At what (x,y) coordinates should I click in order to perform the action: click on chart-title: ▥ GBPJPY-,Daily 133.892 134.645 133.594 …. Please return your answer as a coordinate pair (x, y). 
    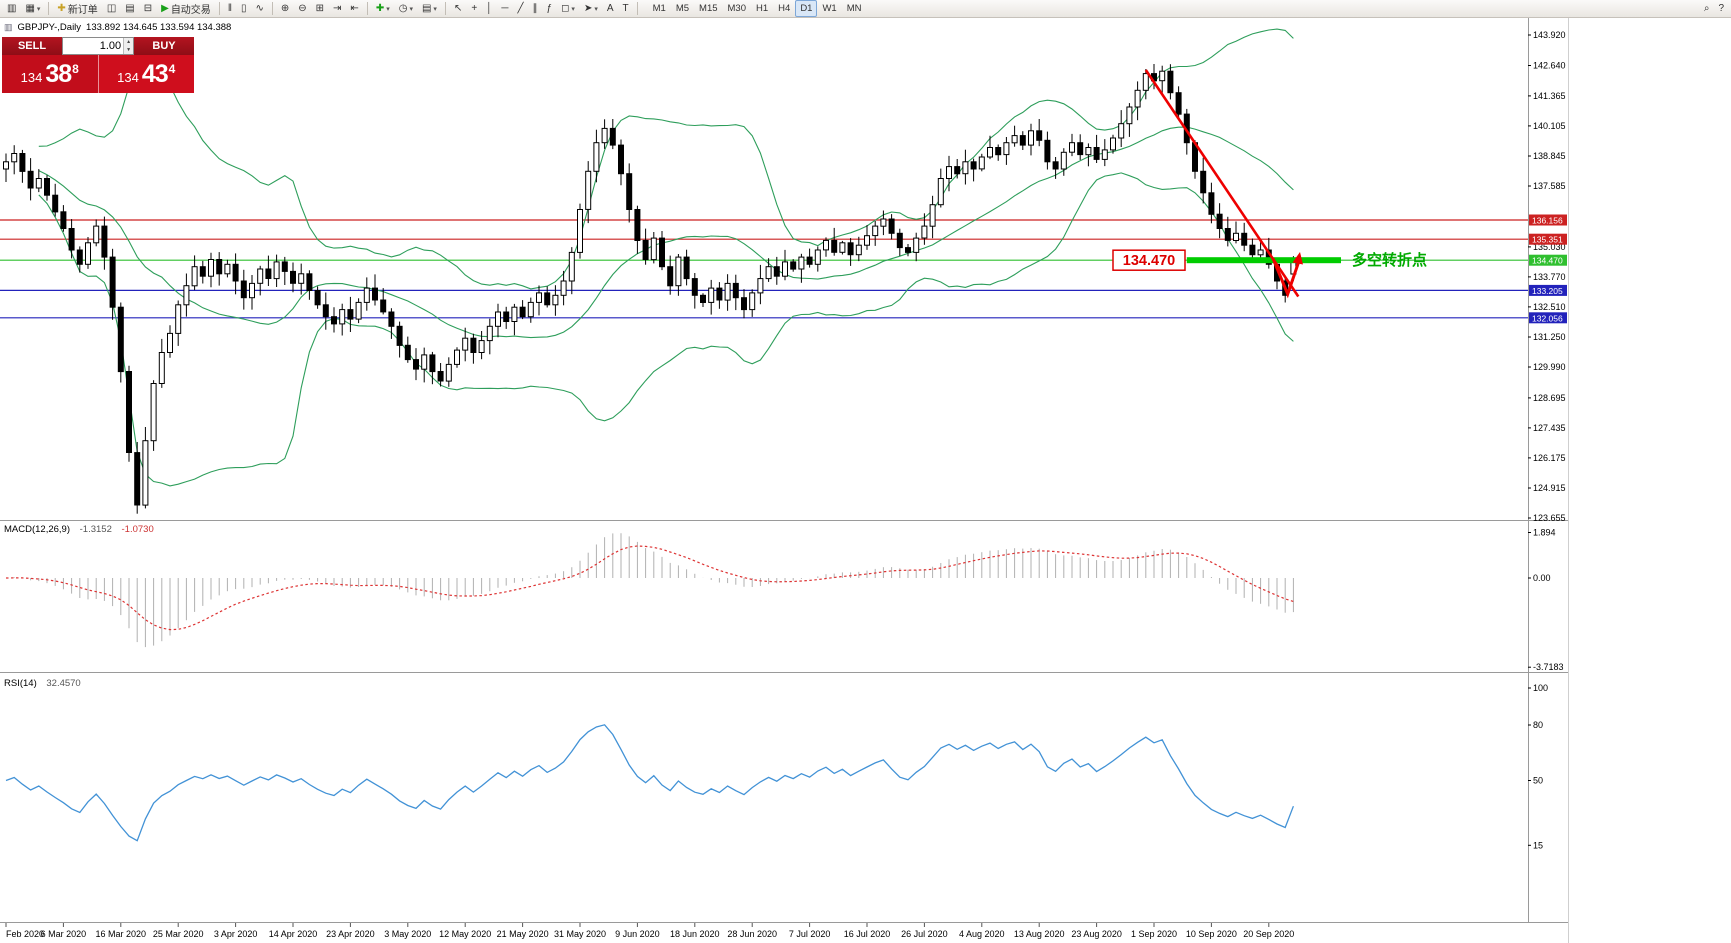
    Looking at the image, I should click on (117, 27).